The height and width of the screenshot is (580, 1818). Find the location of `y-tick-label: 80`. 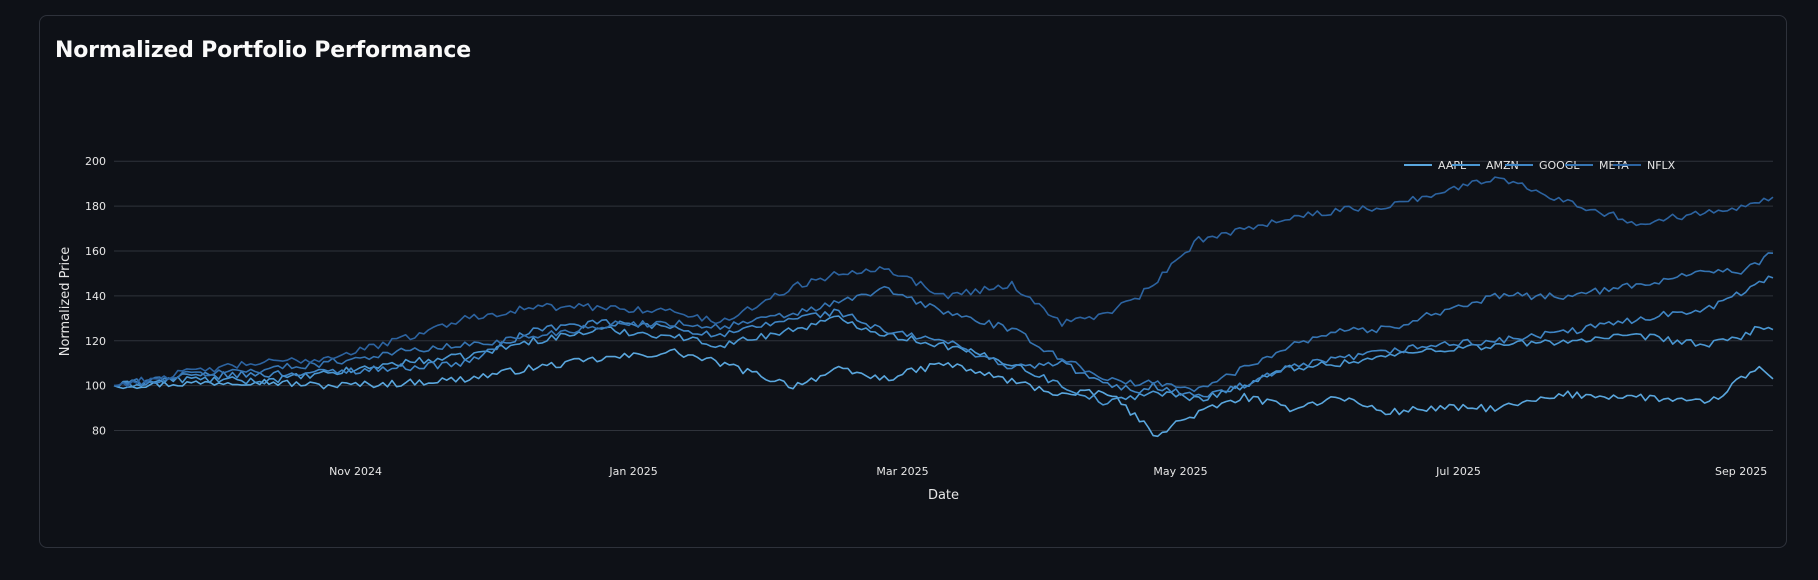

y-tick-label: 80 is located at coordinates (99, 431).